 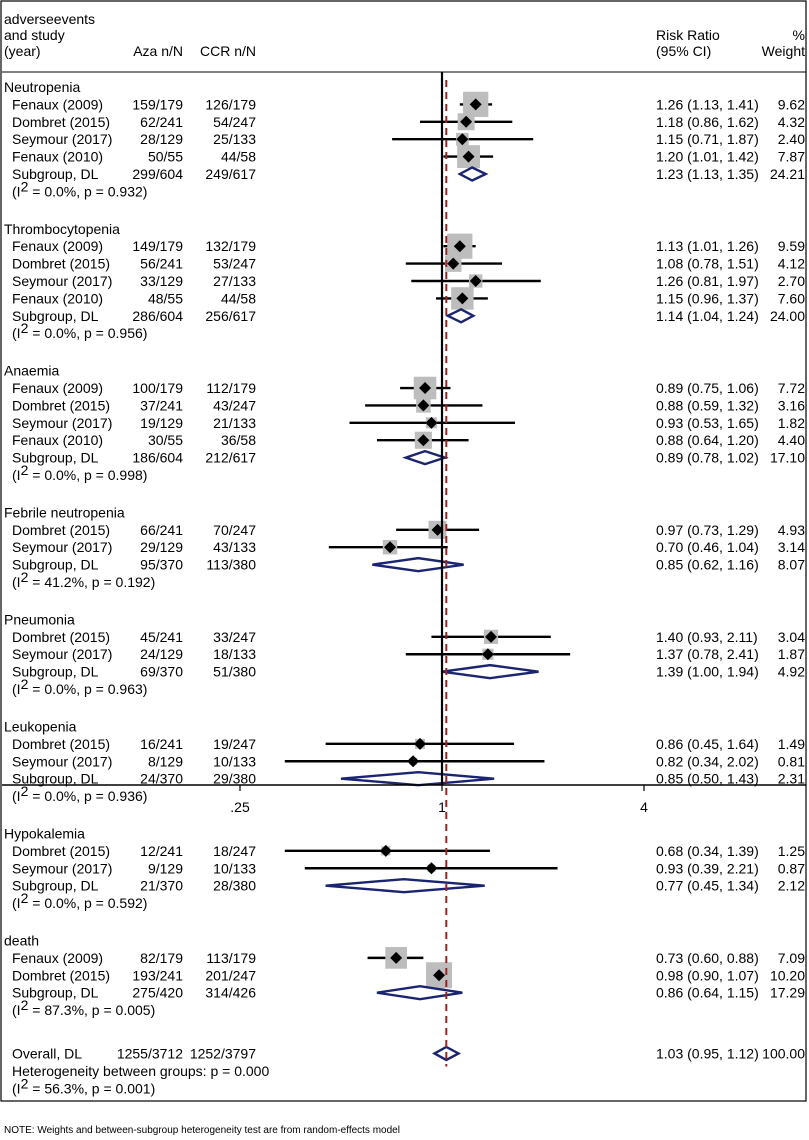 What do you see at coordinates (791, 423) in the screenshot?
I see `study-weight-text: 1.82` at bounding box center [791, 423].